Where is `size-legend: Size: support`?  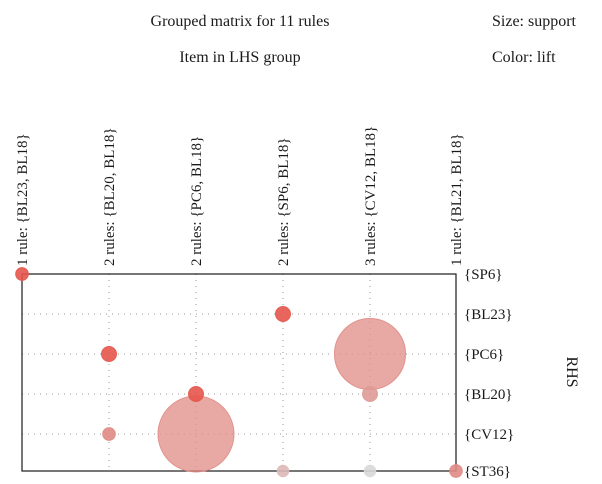 size-legend: Size: support is located at coordinates (534, 21).